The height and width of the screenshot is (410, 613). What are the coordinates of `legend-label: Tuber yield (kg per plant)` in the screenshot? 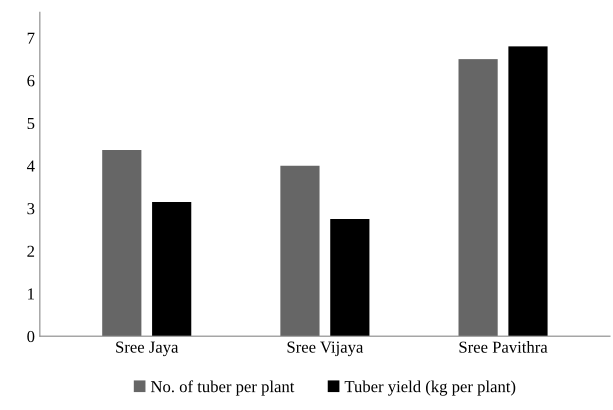 It's located at (430, 388).